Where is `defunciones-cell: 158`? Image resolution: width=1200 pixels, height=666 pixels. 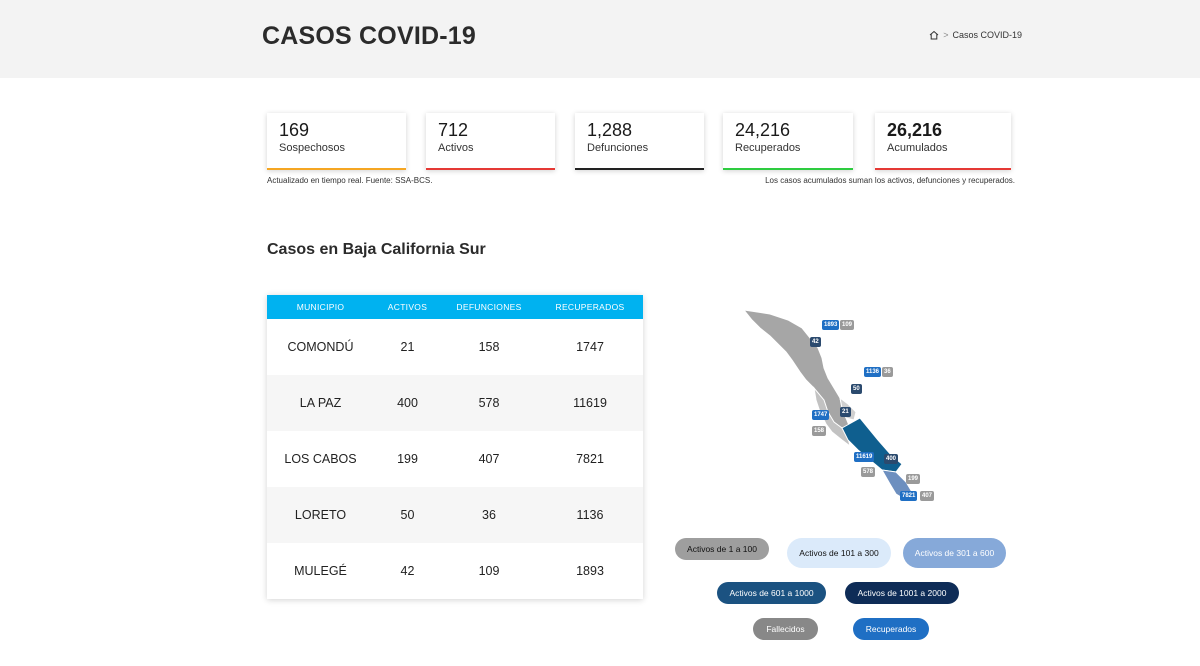
defunciones-cell: 158 is located at coordinates (489, 347).